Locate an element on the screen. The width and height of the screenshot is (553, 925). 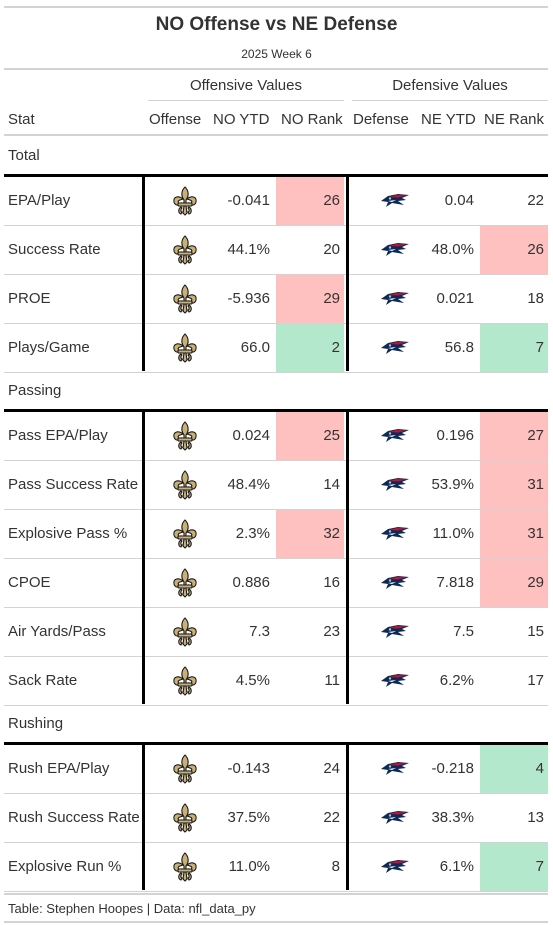
column-header-no-ytd: NO YTD is located at coordinates (241, 119).